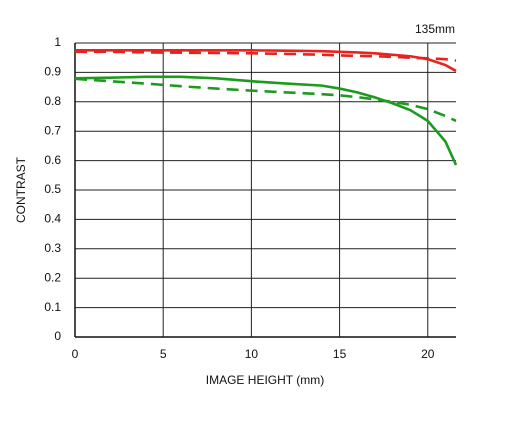  What do you see at coordinates (52, 72) in the screenshot?
I see `y-tick-label: 0.9` at bounding box center [52, 72].